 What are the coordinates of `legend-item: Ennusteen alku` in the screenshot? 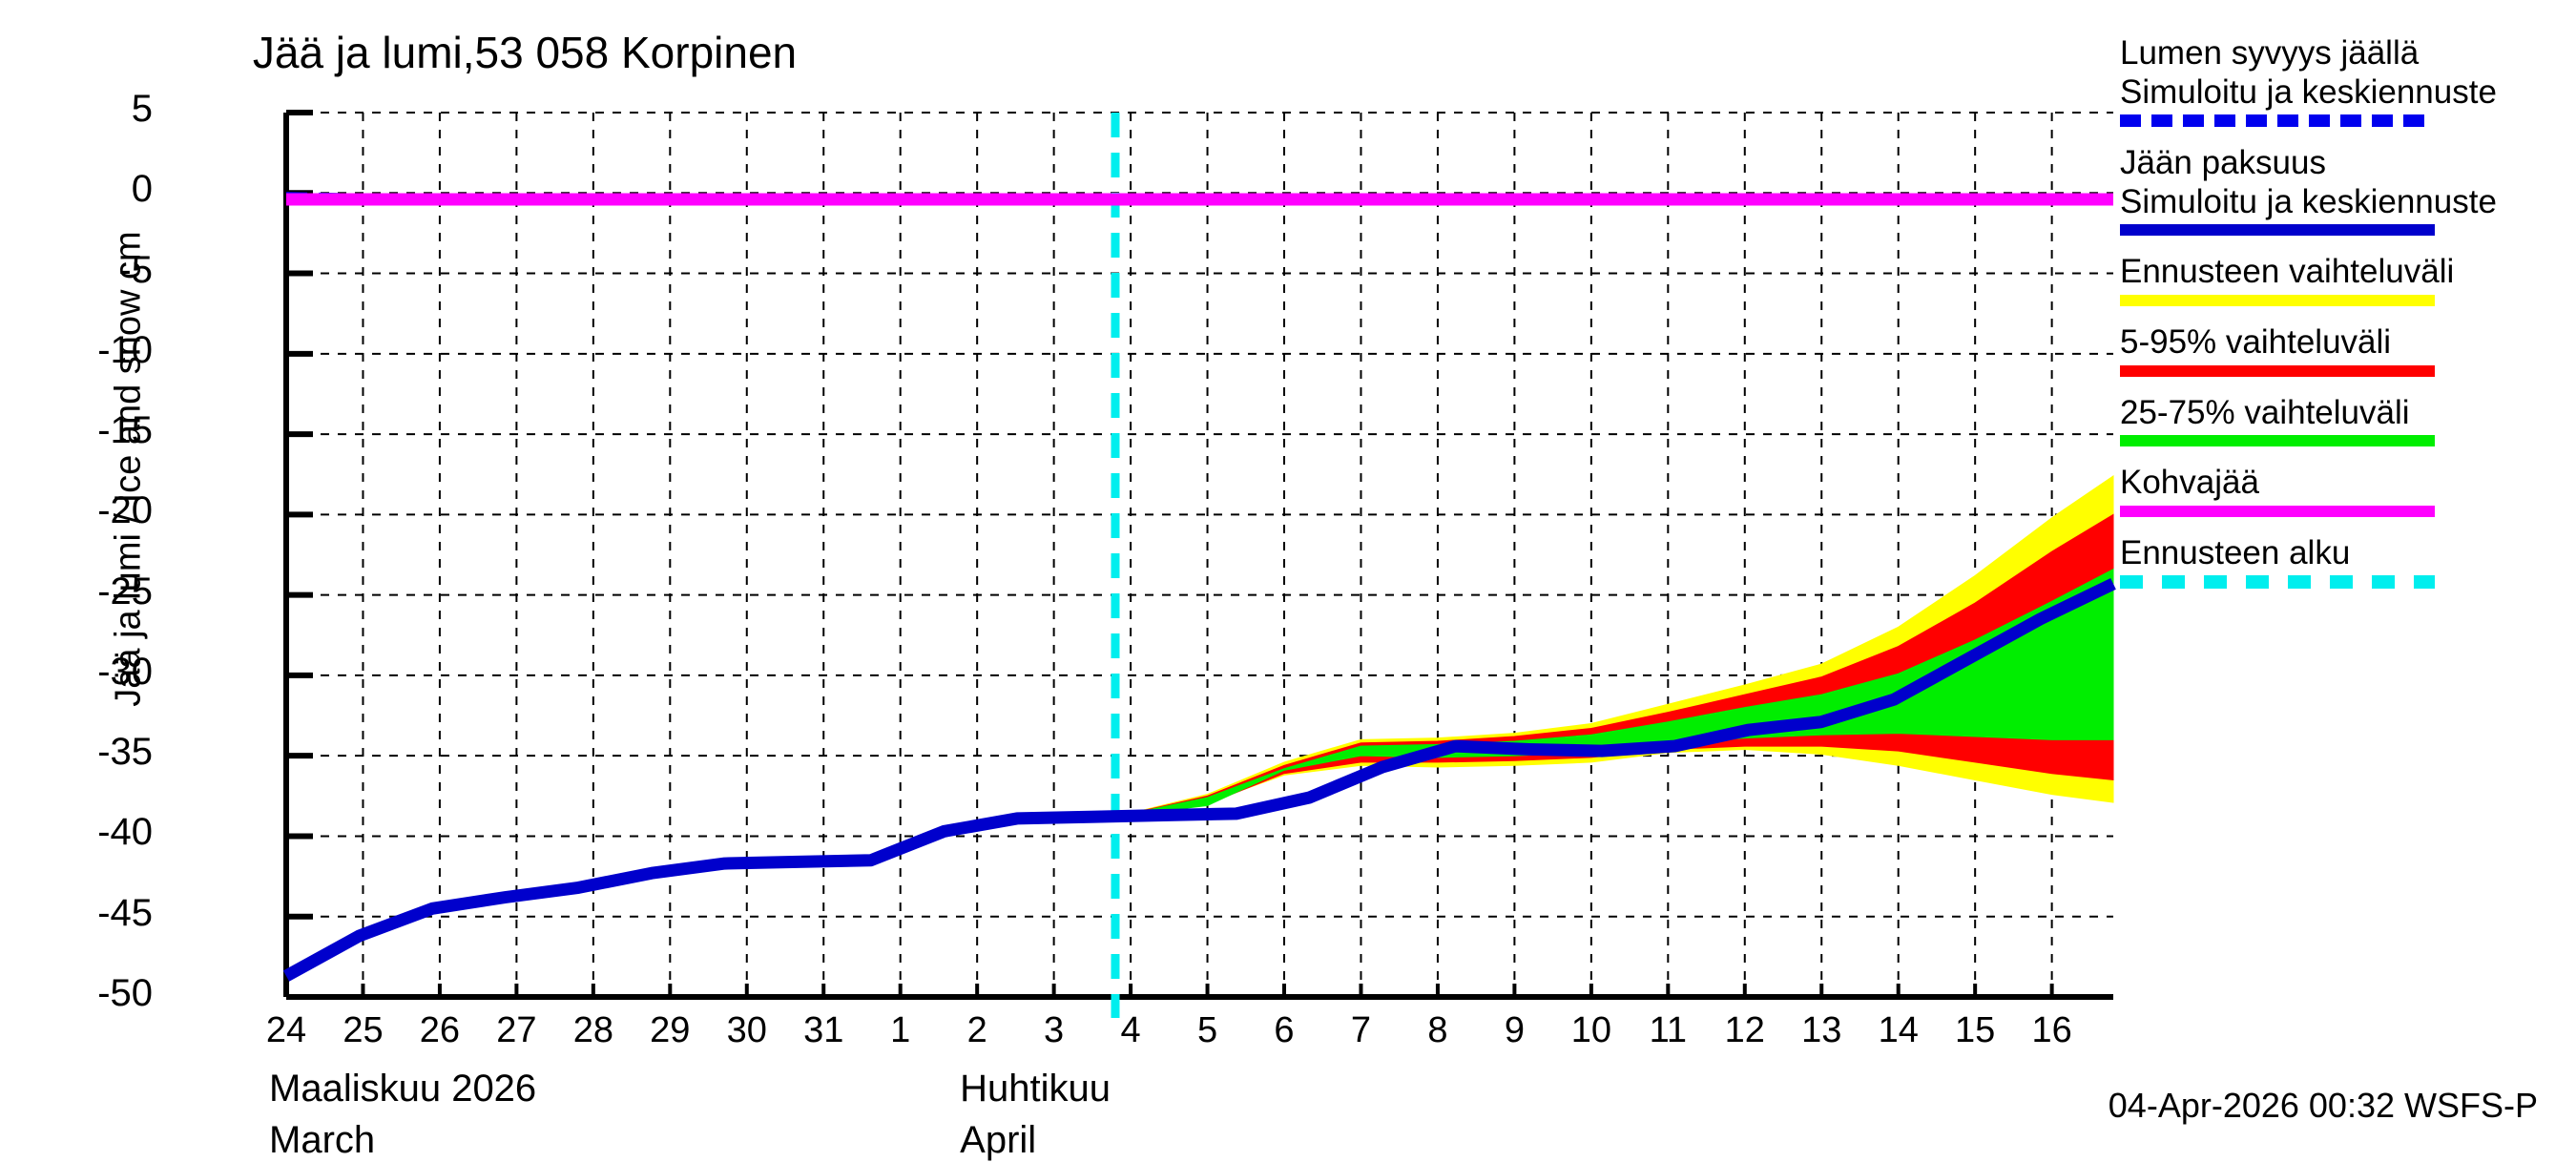 It's located at (2344, 562).